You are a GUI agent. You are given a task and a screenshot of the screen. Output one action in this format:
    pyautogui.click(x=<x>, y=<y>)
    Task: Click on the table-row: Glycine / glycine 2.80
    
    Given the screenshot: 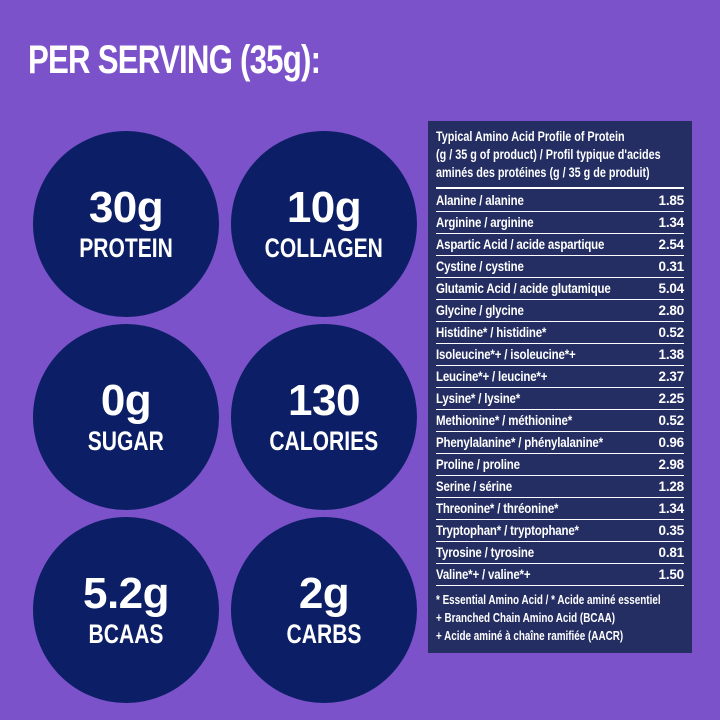 What is the action you would take?
    pyautogui.click(x=560, y=311)
    